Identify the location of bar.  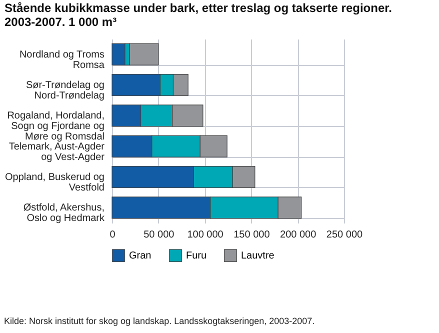
(119, 54).